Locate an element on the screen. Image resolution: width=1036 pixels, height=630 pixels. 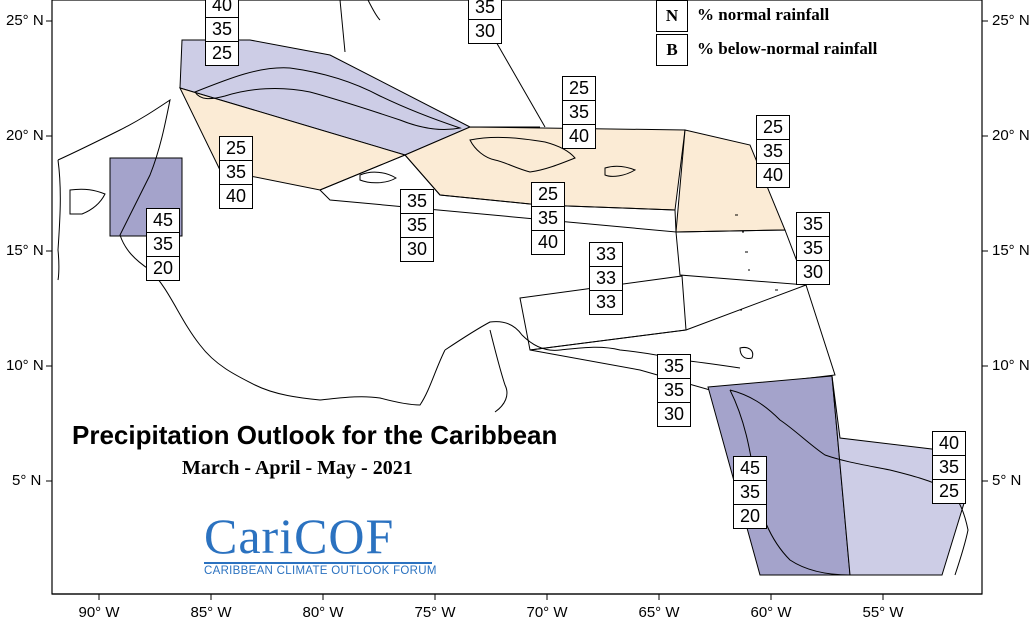
prob-box-leeward-islands: 25 35 40 is located at coordinates (773, 151).